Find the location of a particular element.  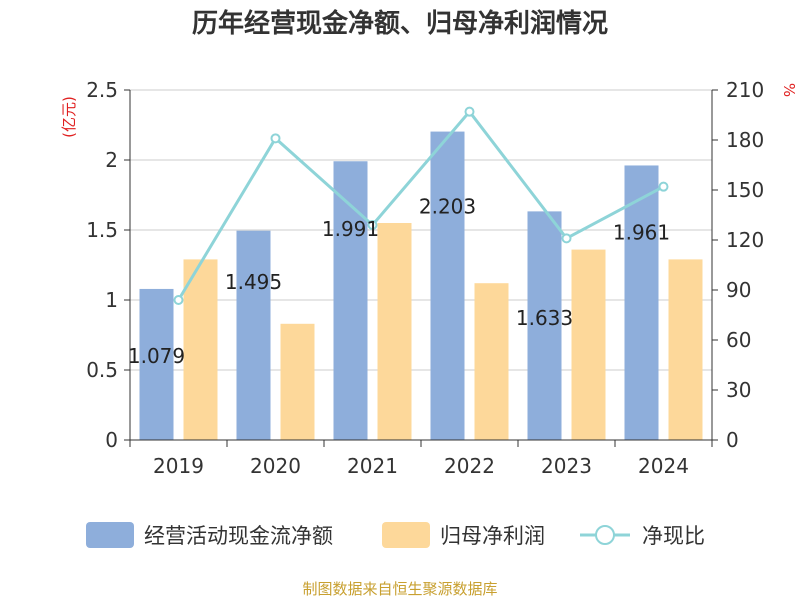

x-tick-label: 2023 is located at coordinates (566, 466).